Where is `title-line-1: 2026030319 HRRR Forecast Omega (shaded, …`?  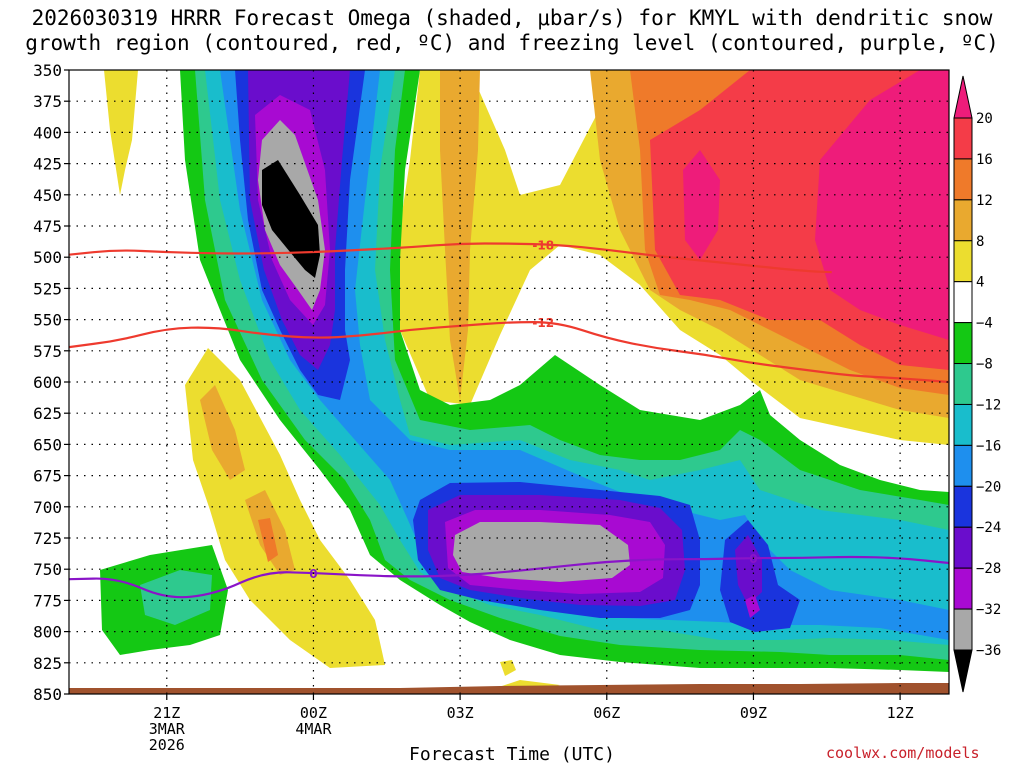
title-line-1: 2026030319 HRRR Forecast Omega (shaded, … is located at coordinates (512, 18).